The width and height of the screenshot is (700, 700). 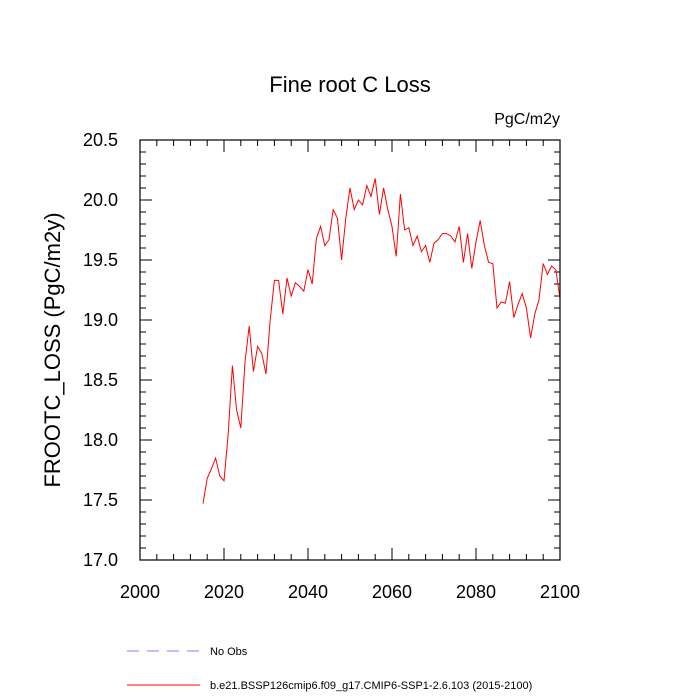 I want to click on x-tick-label: 2080, so click(x=476, y=592).